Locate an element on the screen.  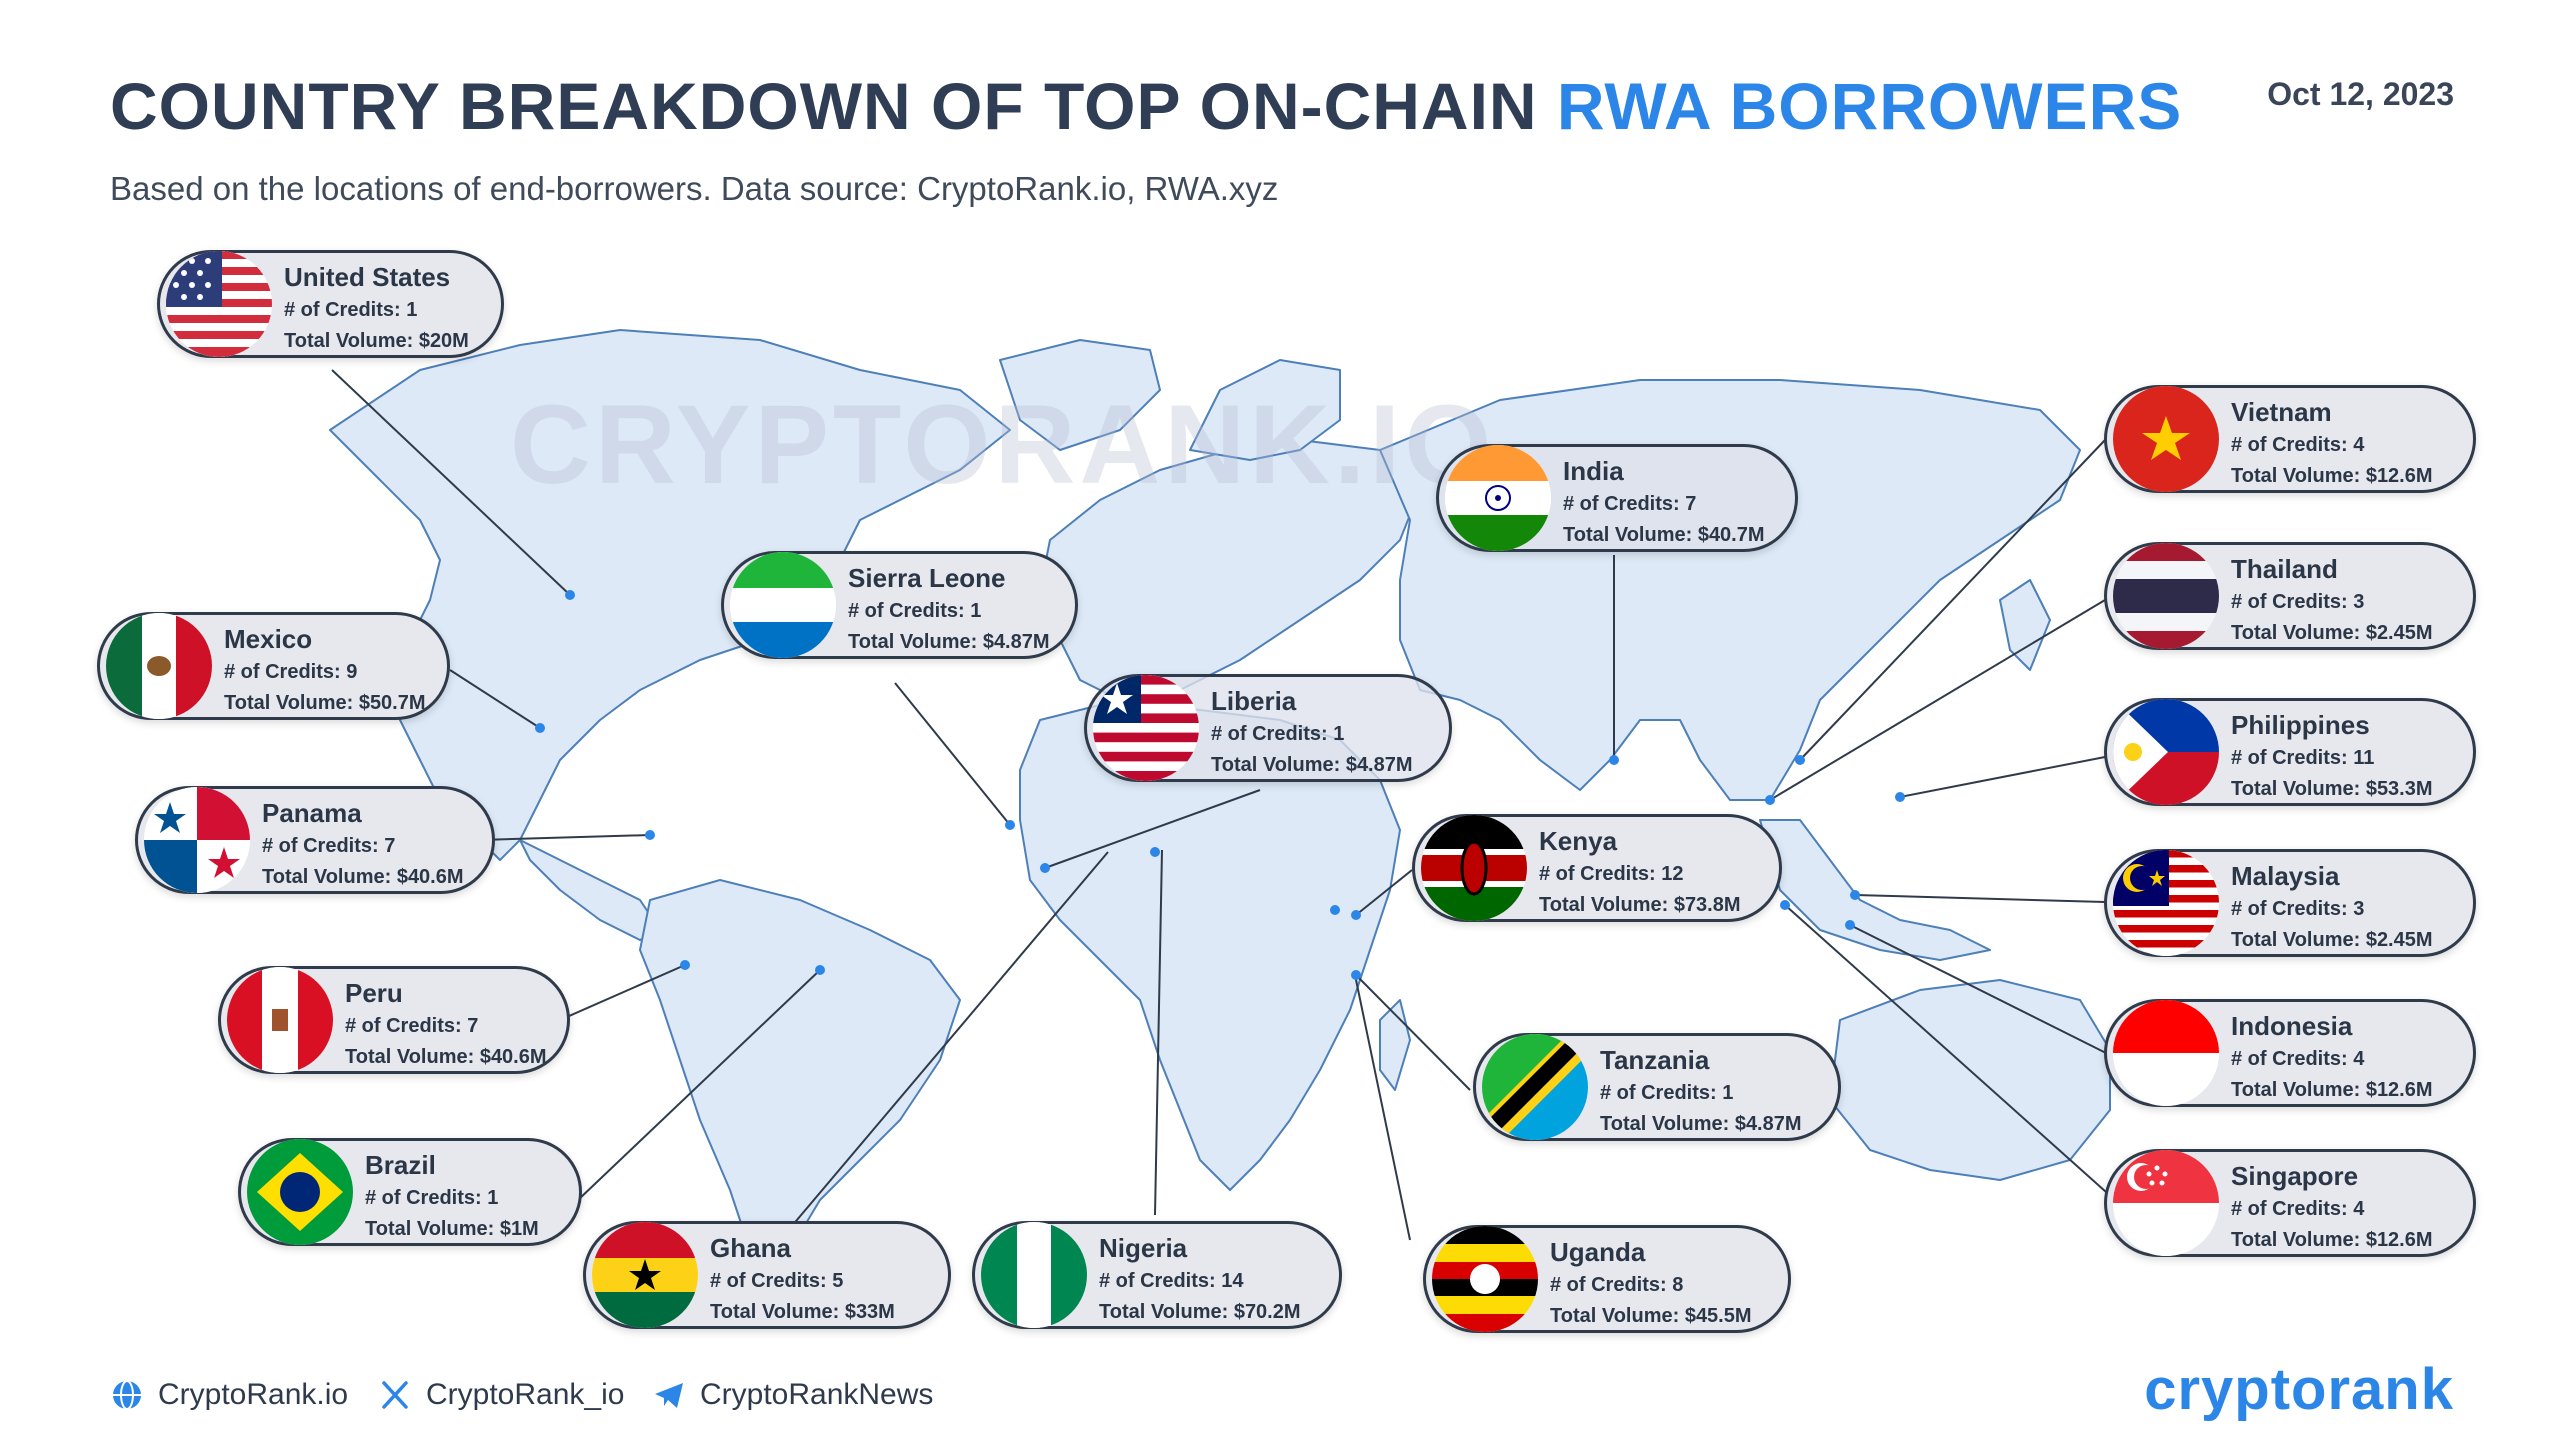
total-volume: Total Volume: $2.45M is located at coordinates (2332, 633).